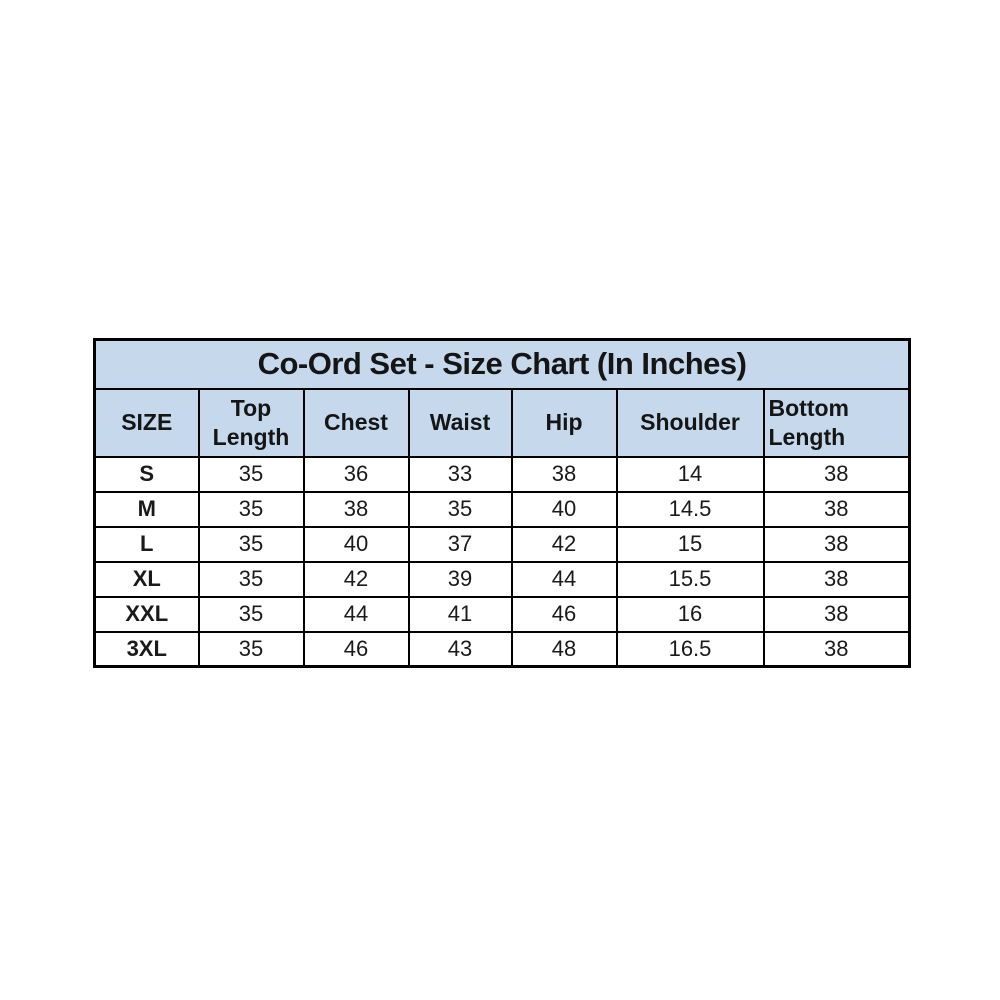 The image size is (1000, 1000). Describe the element at coordinates (690, 422) in the screenshot. I see `column-header-shoulder: Shoulder` at that location.